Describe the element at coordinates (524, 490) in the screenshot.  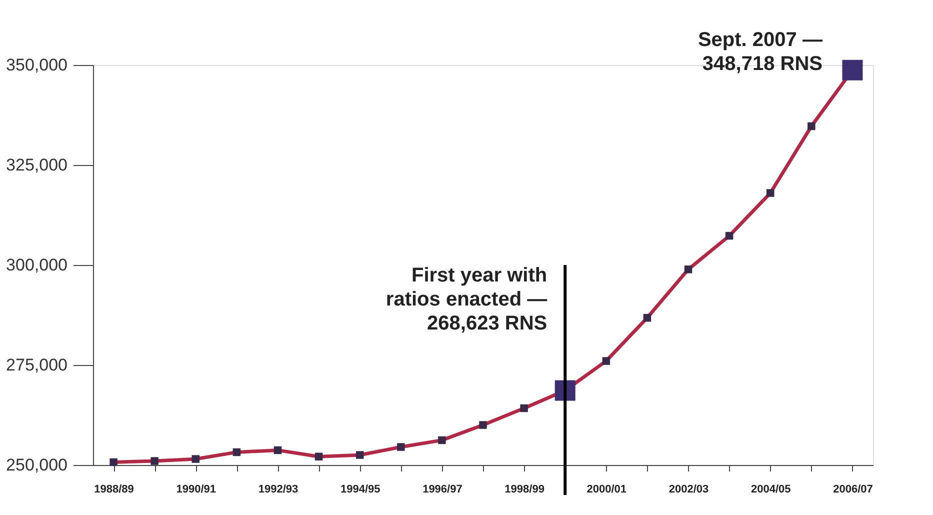
I see `x-tick-label: 1998/99` at that location.